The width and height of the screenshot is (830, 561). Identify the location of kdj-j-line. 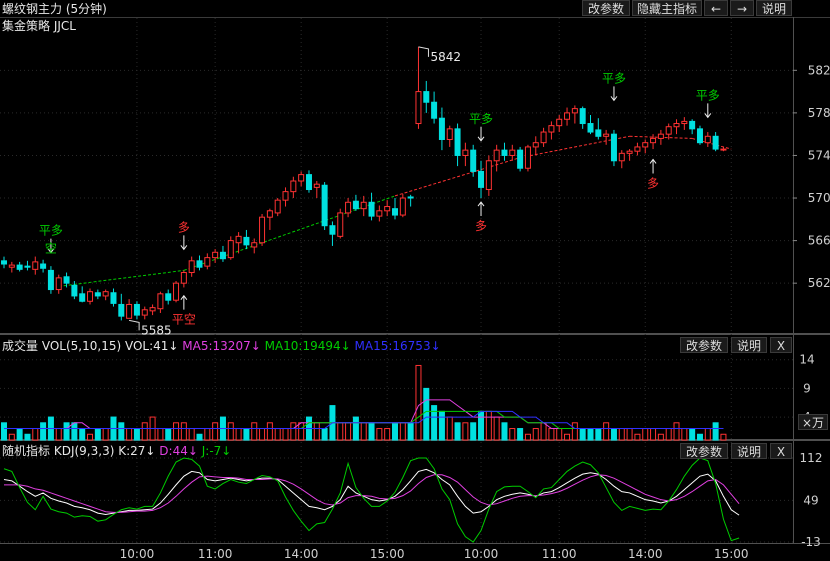
(371, 500).